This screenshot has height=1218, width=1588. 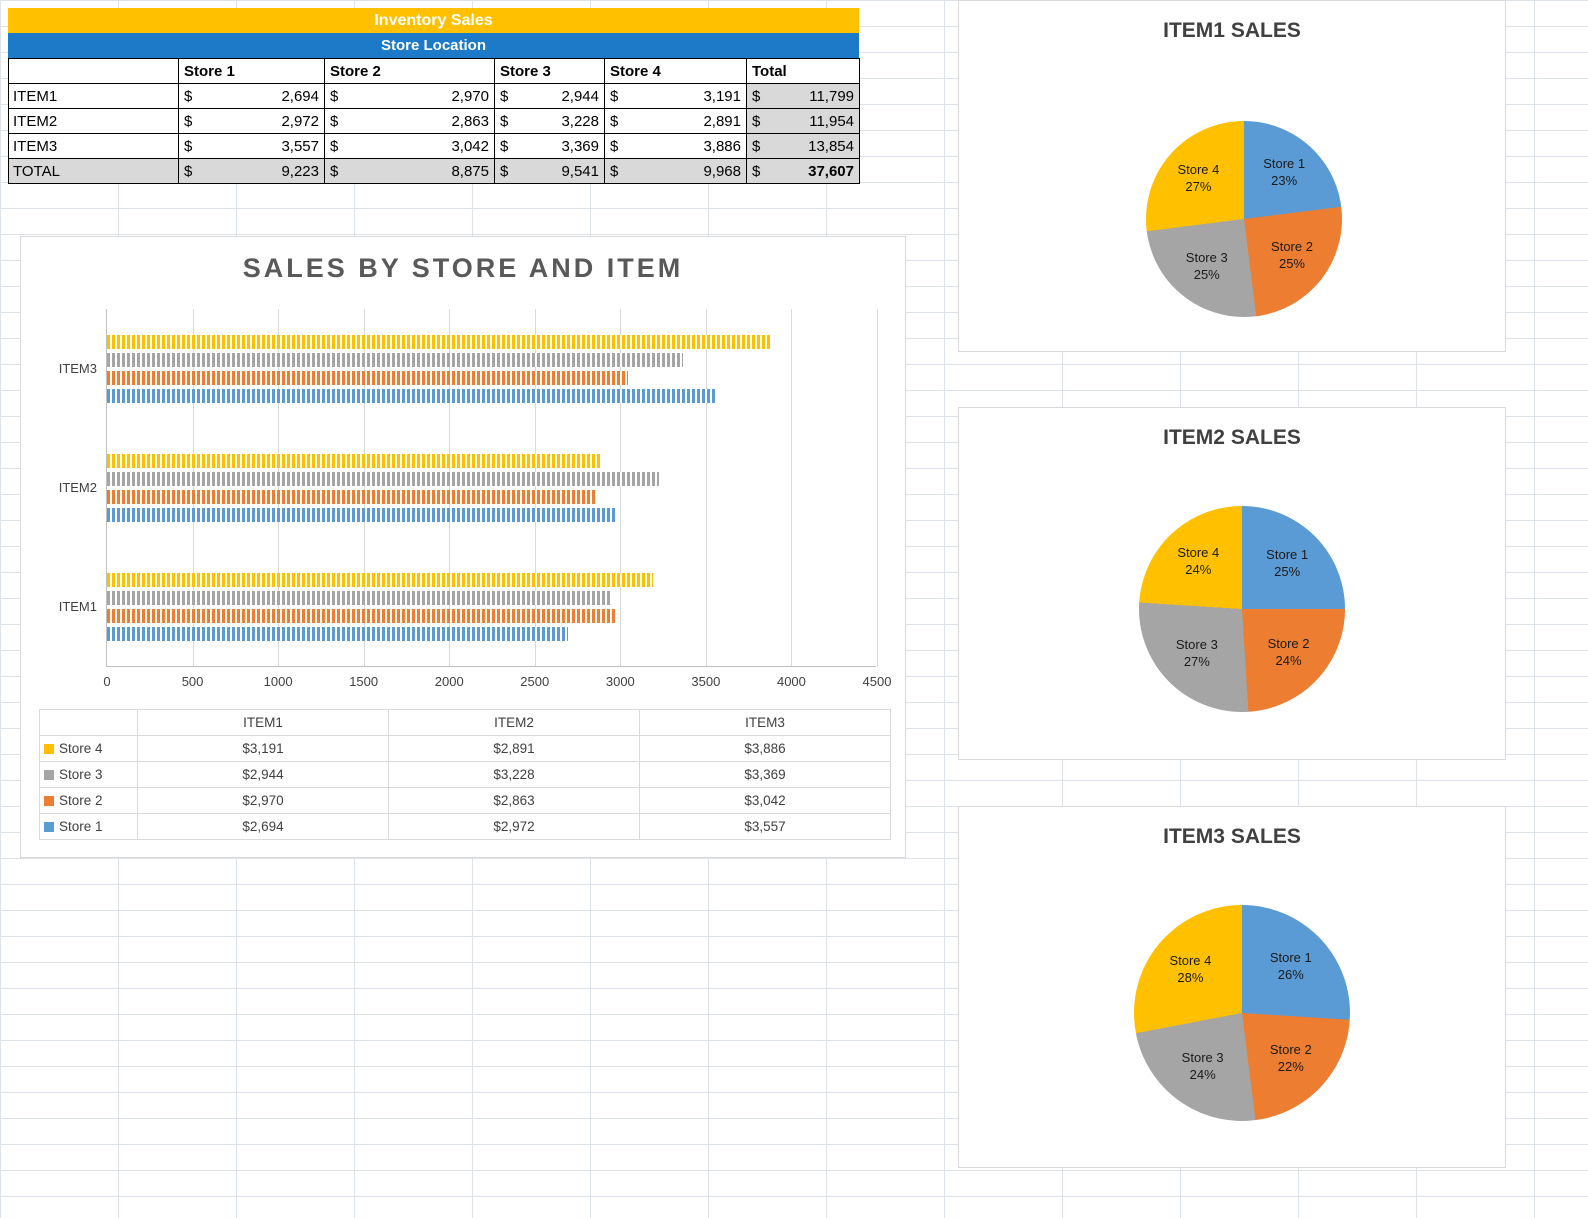 What do you see at coordinates (361, 515) in the screenshot?
I see `bar-item2-store1` at bounding box center [361, 515].